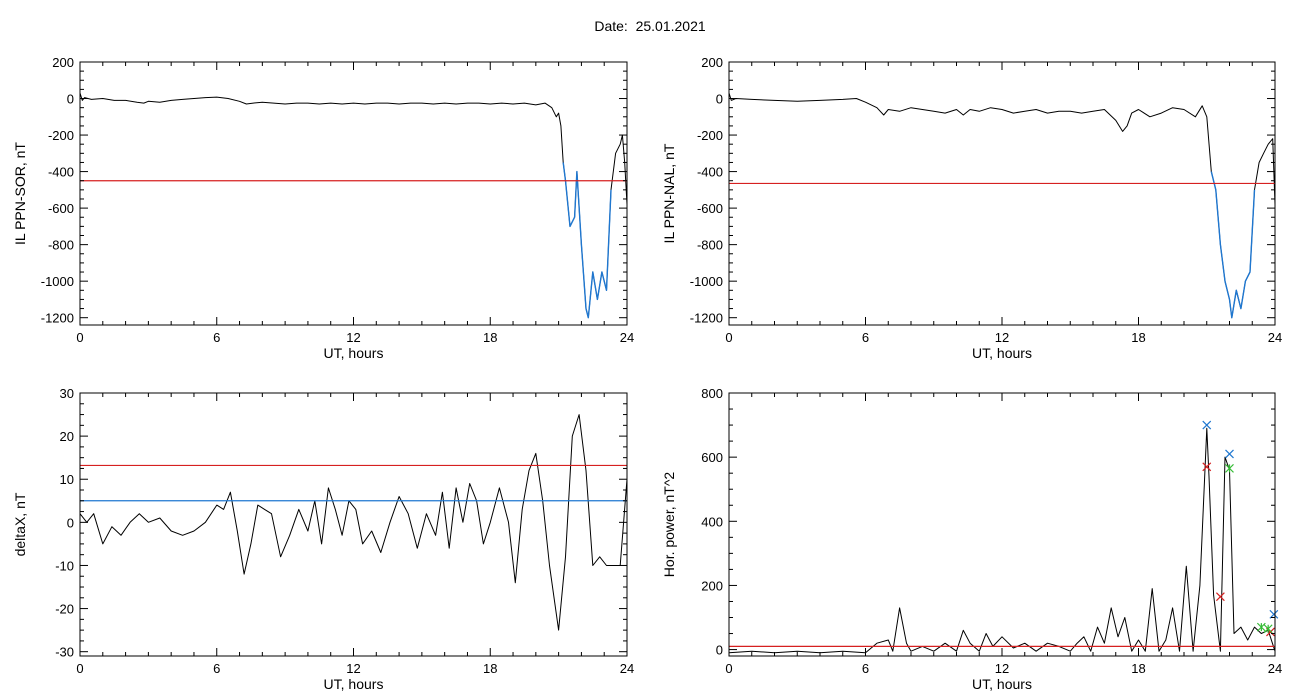 The image size is (1300, 700). What do you see at coordinates (712, 457) in the screenshot?
I see `y-tick-label-power: 600` at bounding box center [712, 457].